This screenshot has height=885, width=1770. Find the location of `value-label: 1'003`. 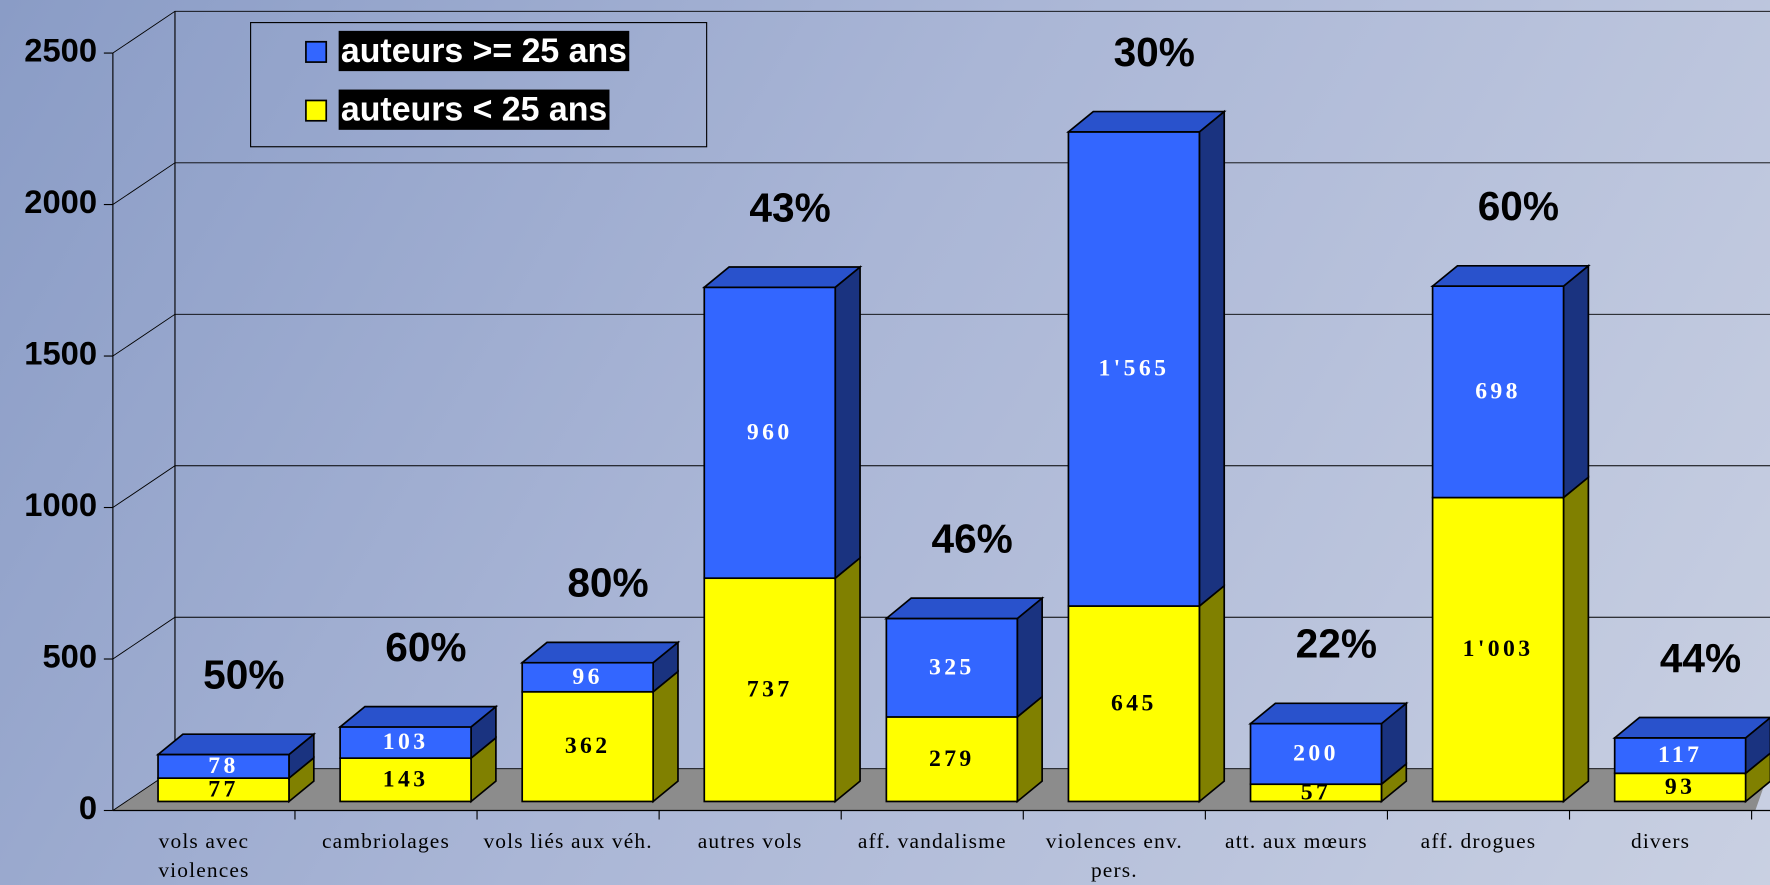

value-label: 1'003 is located at coordinates (1498, 649).